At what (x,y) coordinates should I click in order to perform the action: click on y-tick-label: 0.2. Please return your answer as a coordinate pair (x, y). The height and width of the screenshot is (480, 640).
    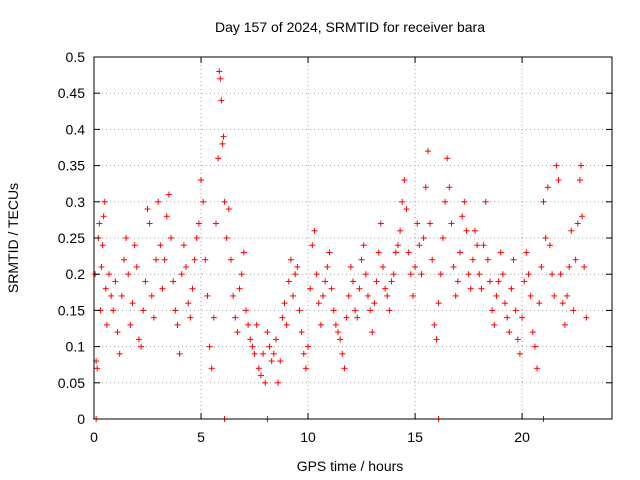
    Looking at the image, I should click on (76, 274).